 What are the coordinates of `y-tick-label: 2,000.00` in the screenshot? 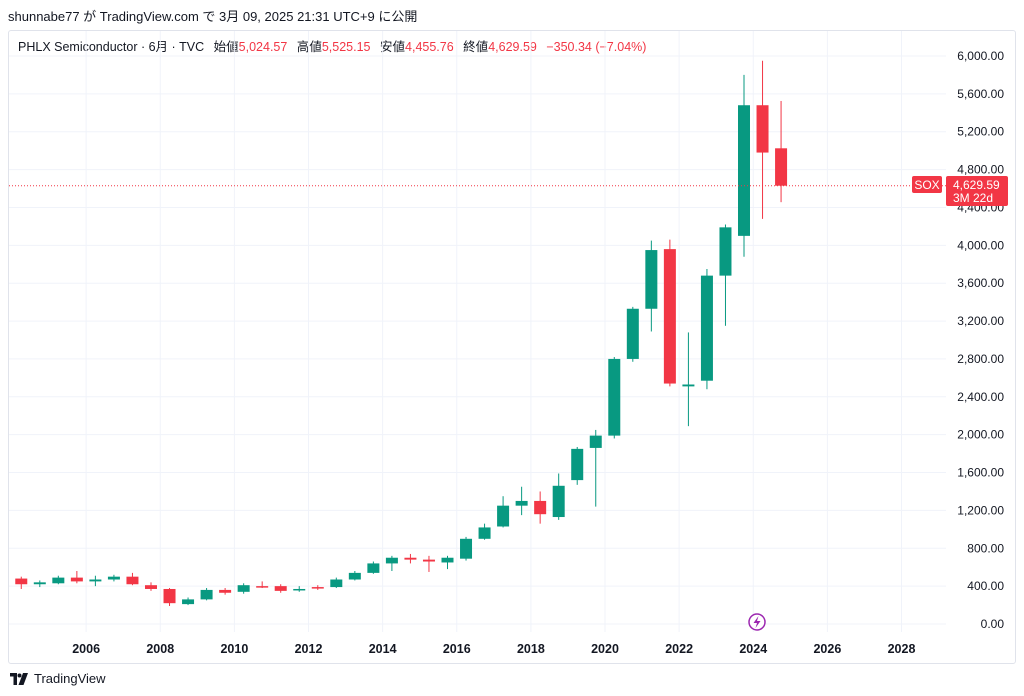 It's located at (980, 435).